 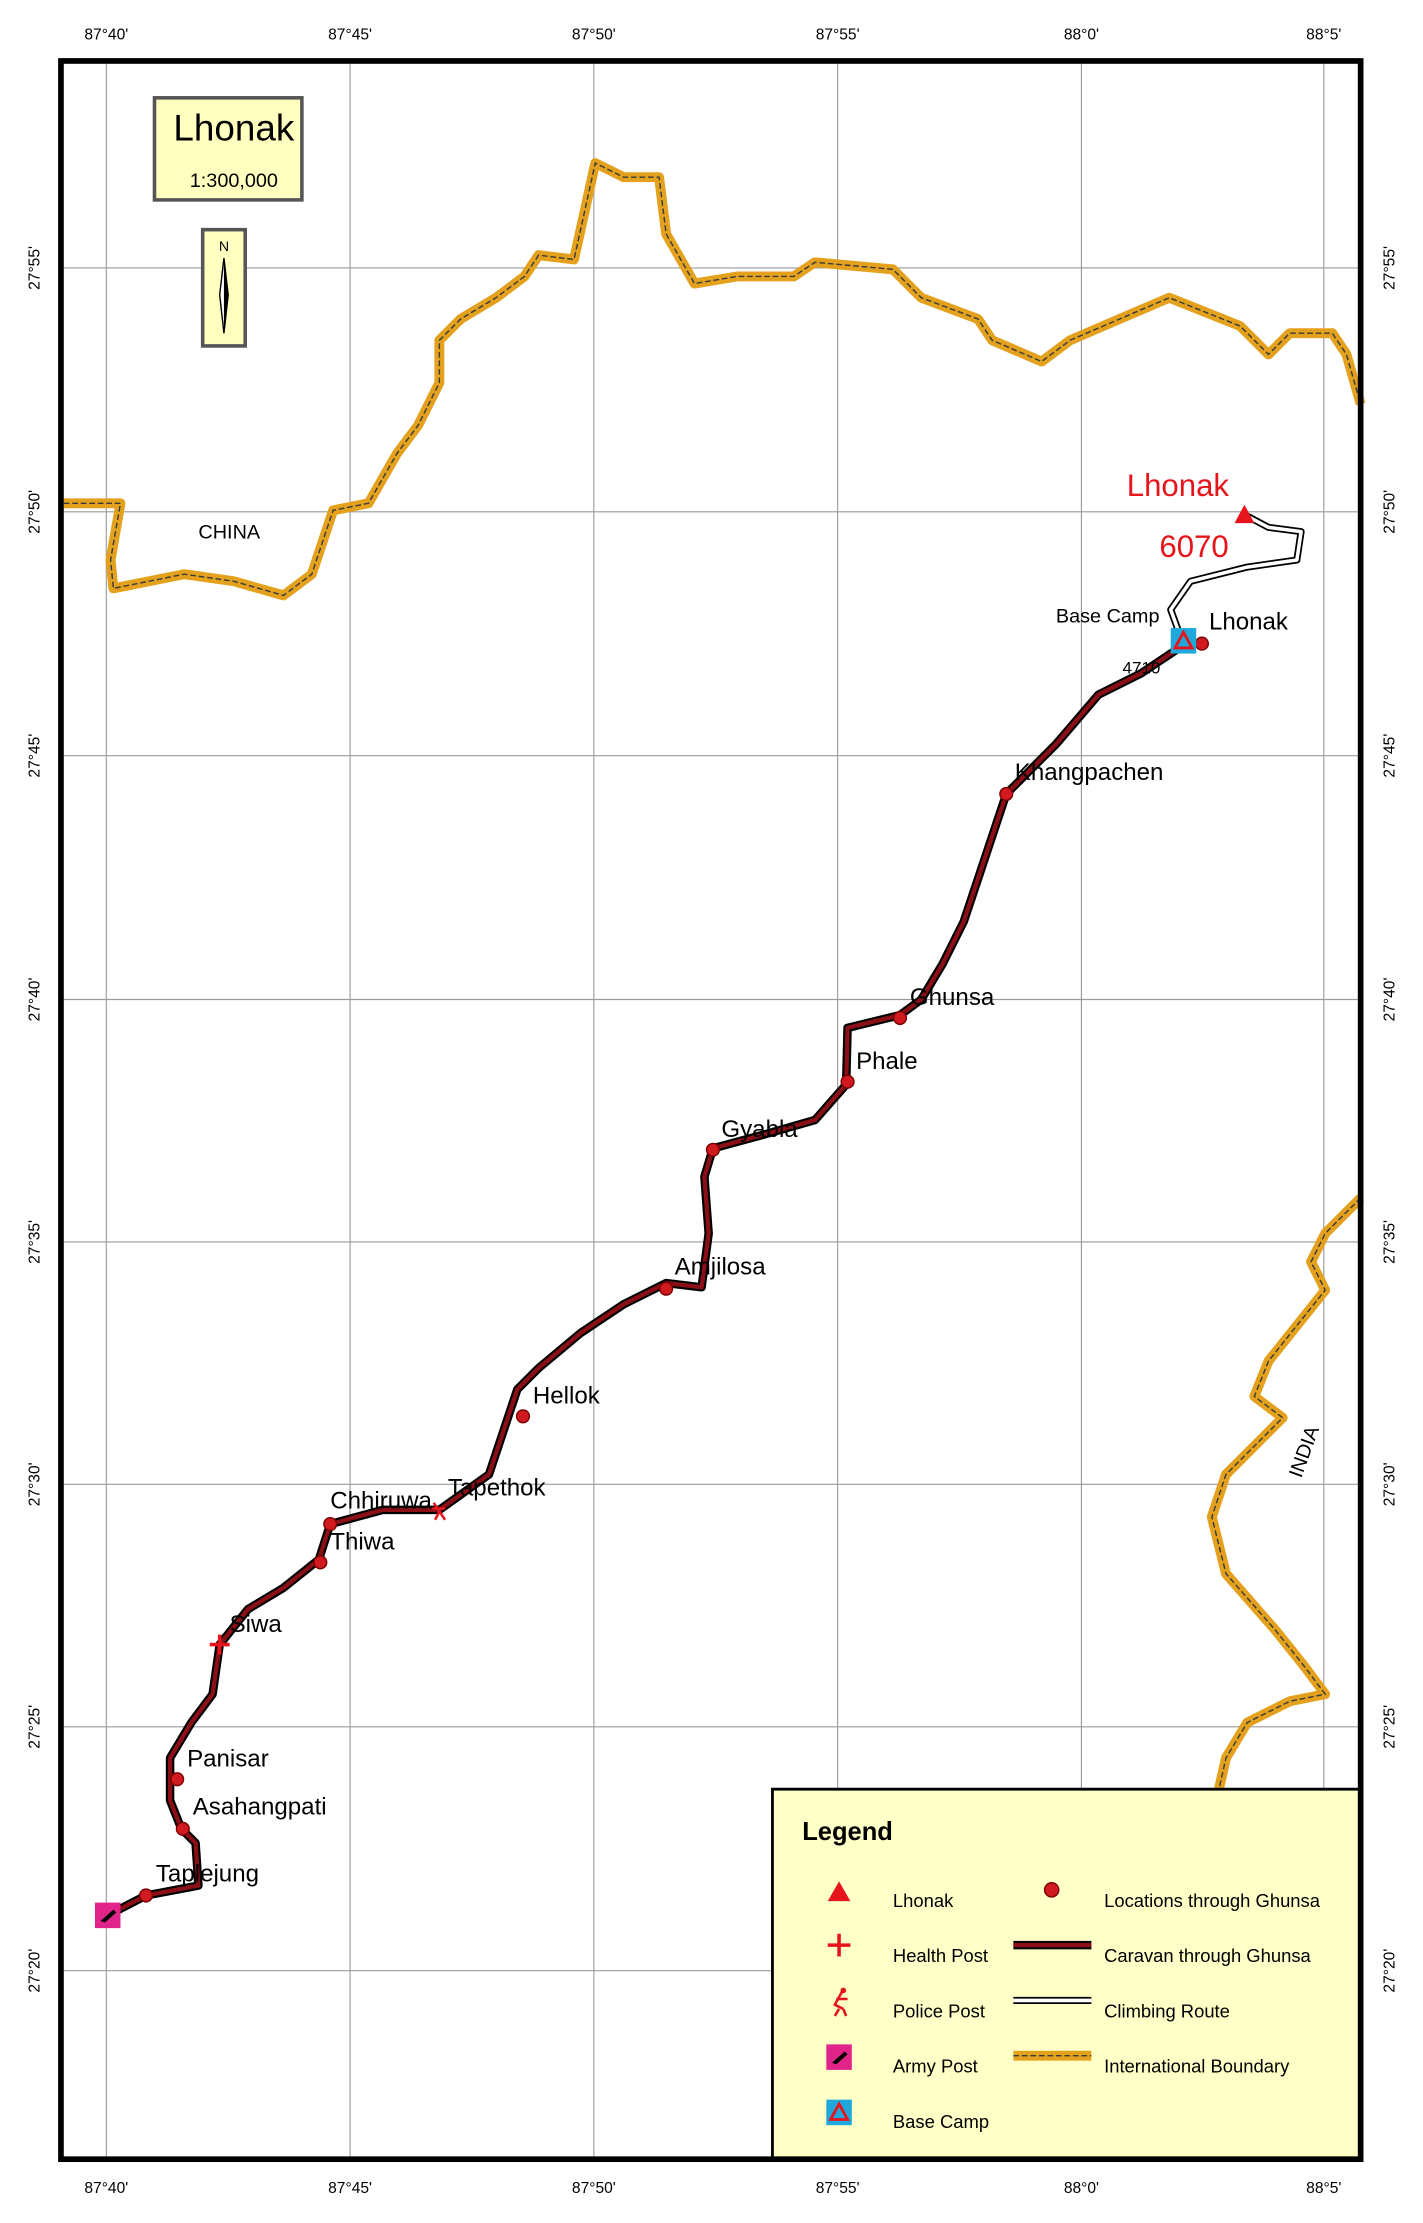 What do you see at coordinates (1286, 1493) in the screenshot?
I see `india-boundary-core` at bounding box center [1286, 1493].